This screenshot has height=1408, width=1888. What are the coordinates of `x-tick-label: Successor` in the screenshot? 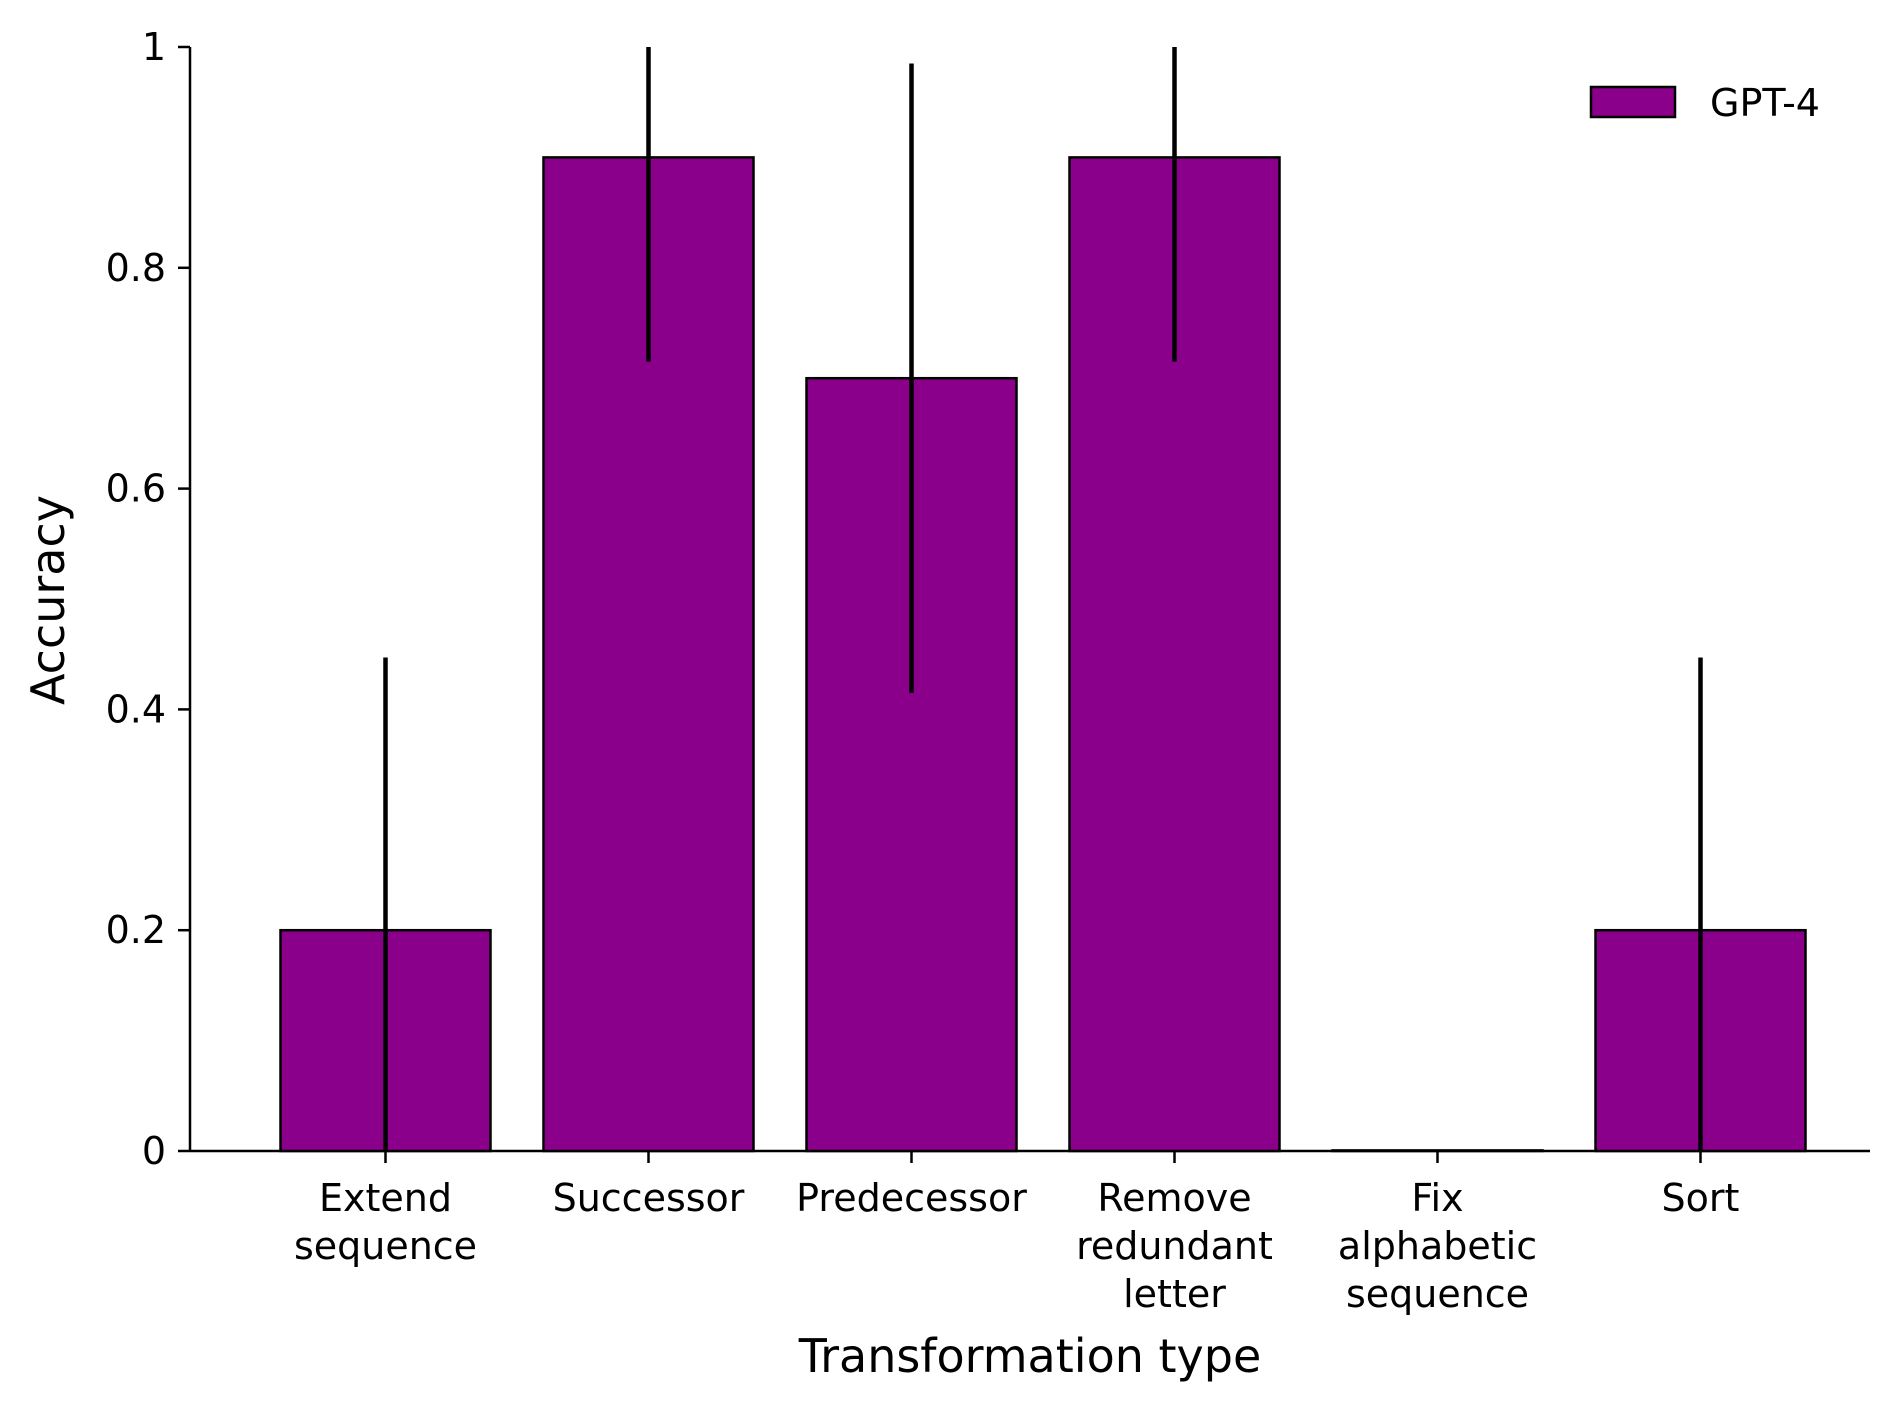 It's located at (649, 1198).